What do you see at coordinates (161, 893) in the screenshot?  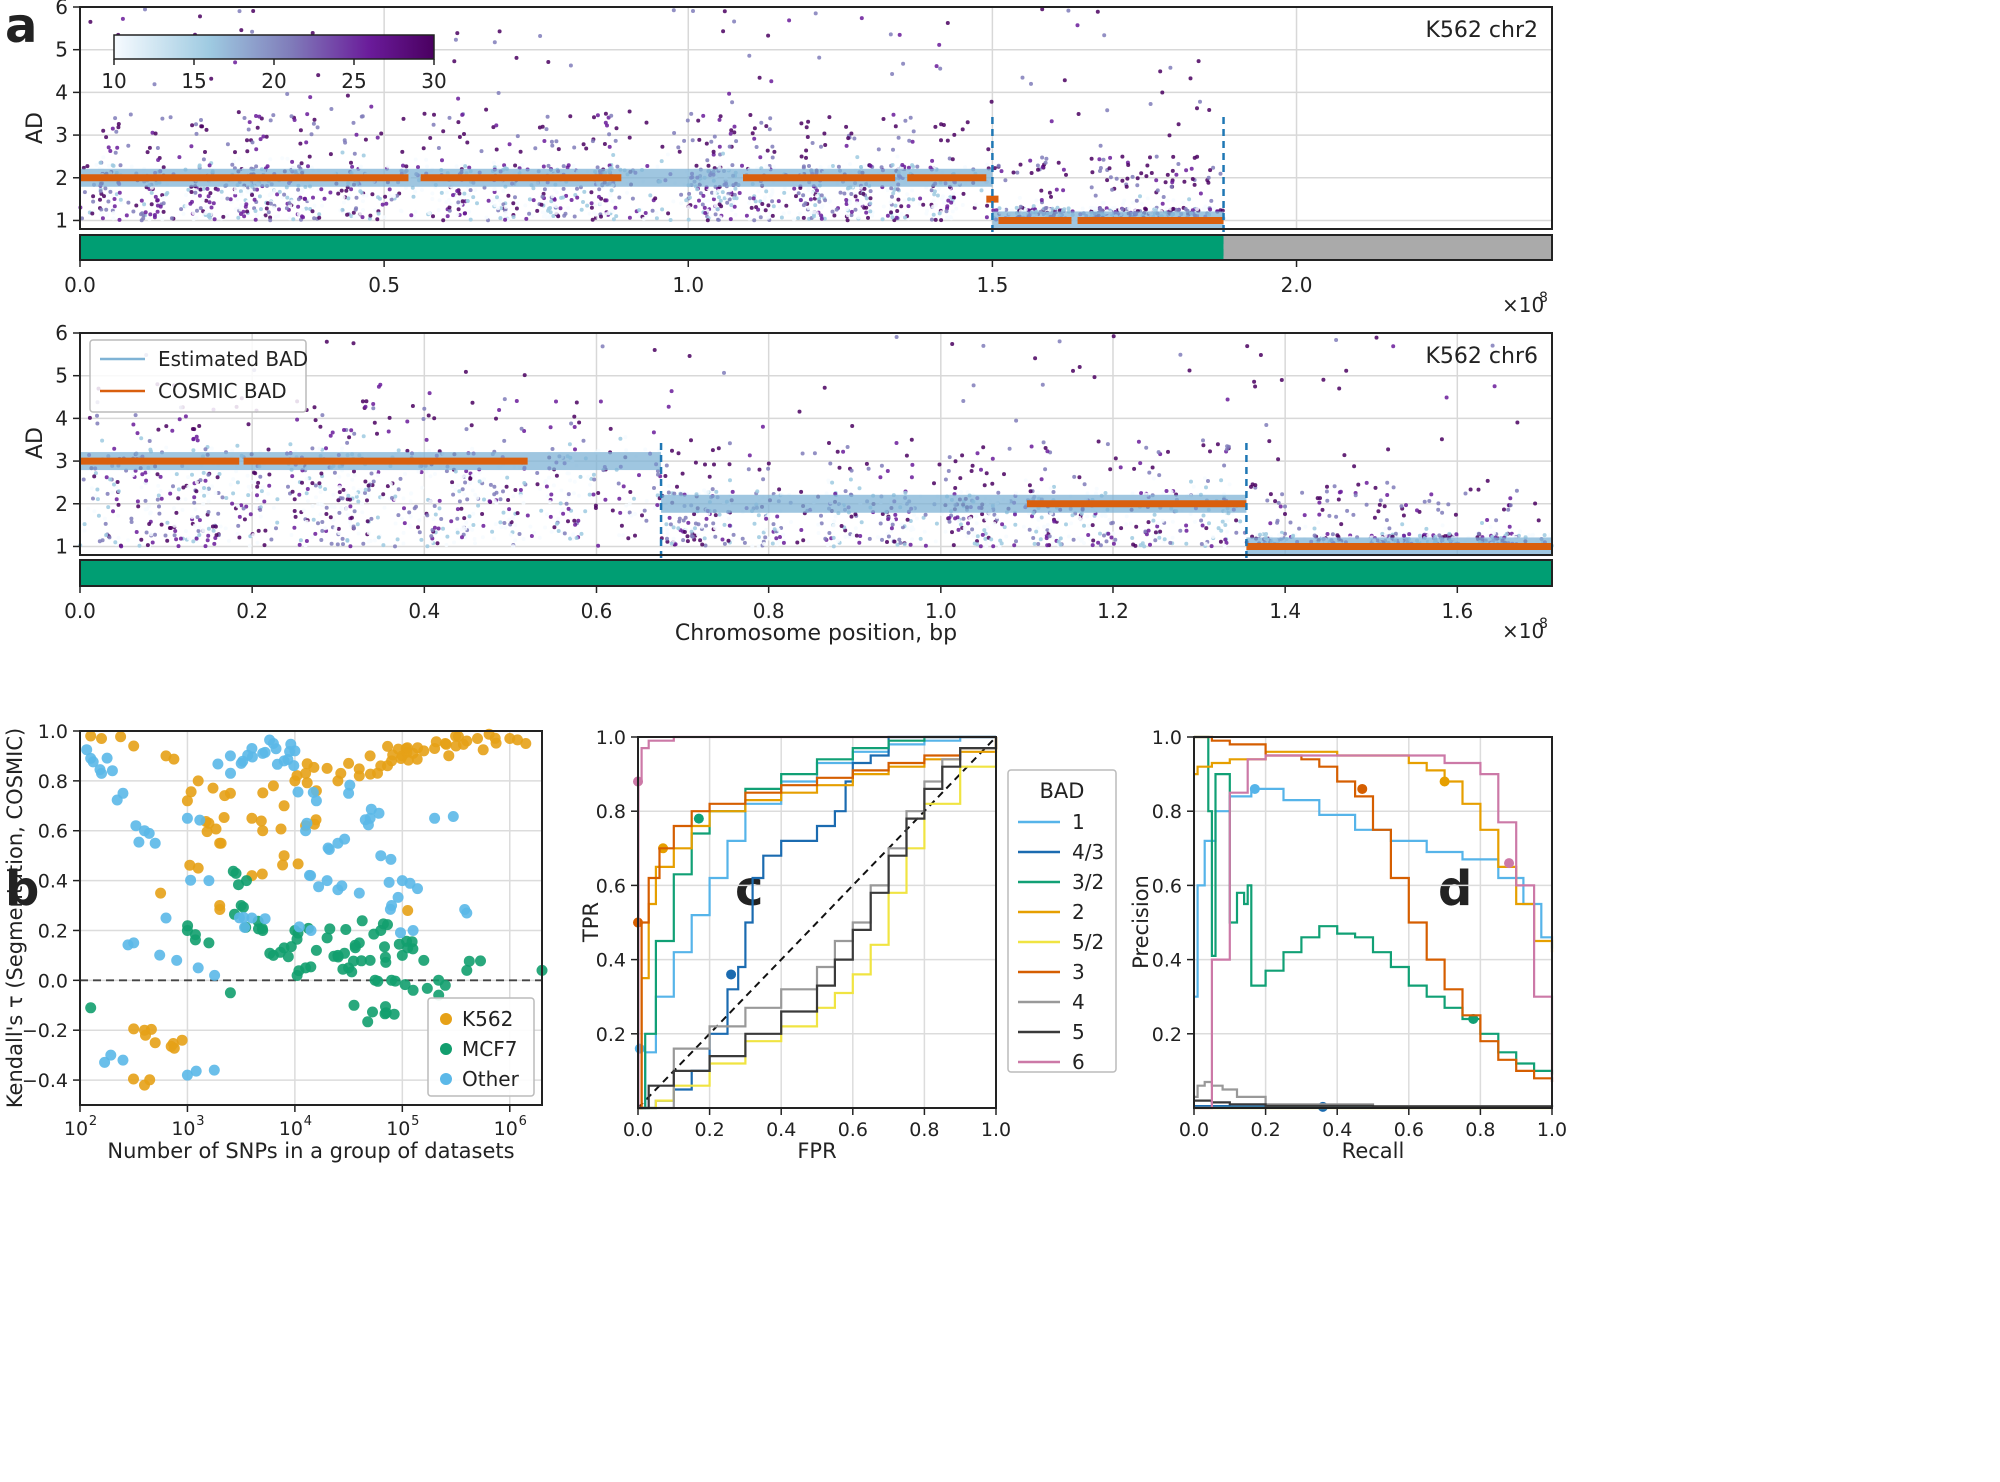 I see `point-k562` at bounding box center [161, 893].